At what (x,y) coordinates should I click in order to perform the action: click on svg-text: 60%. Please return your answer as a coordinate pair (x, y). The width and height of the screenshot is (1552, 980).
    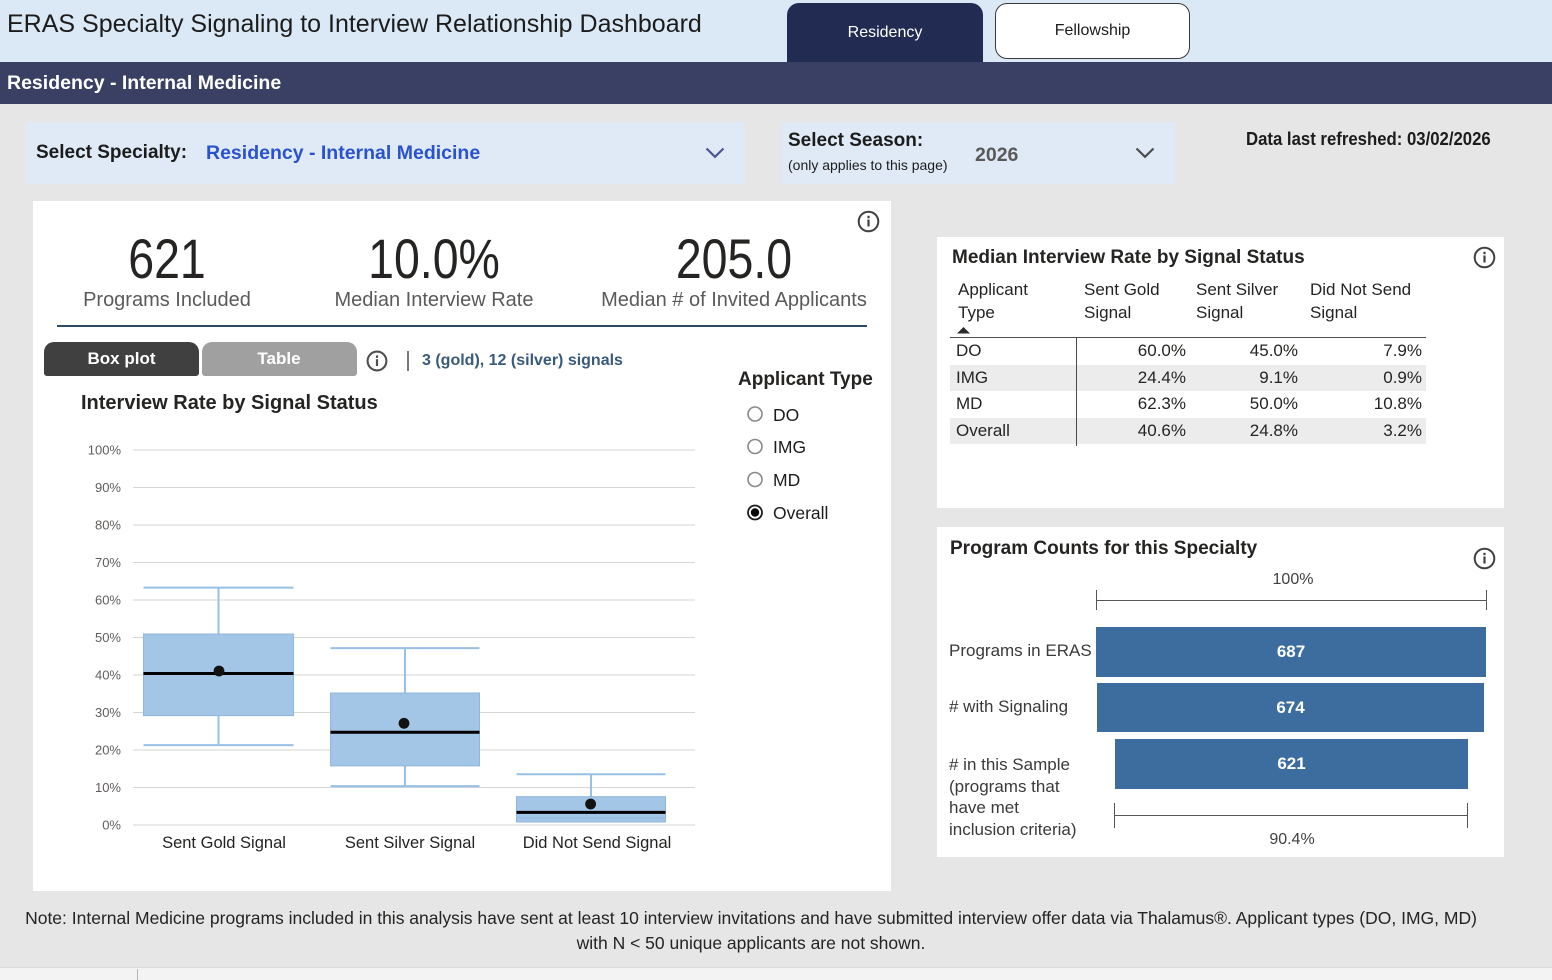
    Looking at the image, I should click on (108, 600).